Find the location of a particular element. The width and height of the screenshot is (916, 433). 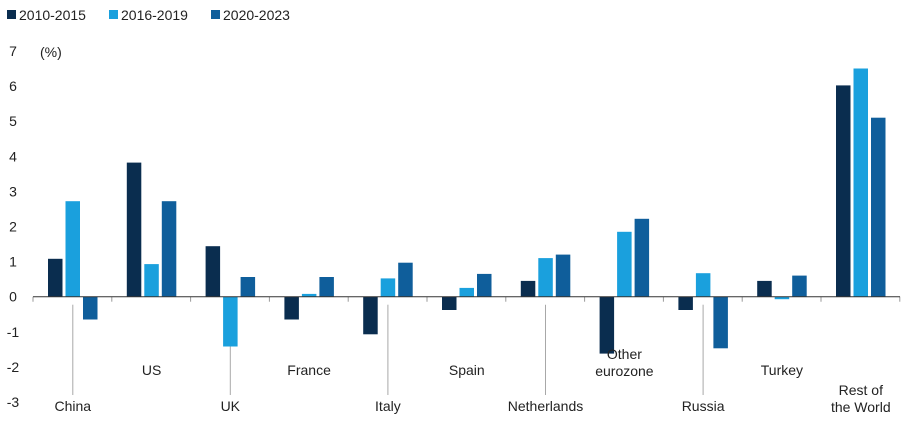

category-label: Netherlands is located at coordinates (546, 406).